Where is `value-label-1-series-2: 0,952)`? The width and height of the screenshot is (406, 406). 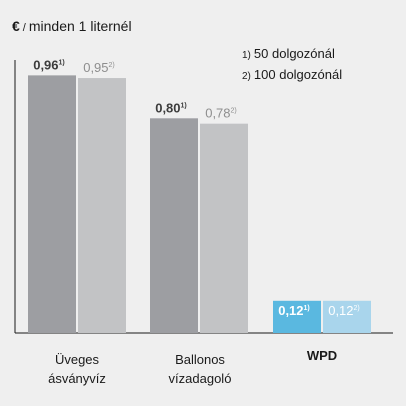 value-label-1-series-2: 0,952) is located at coordinates (99, 67).